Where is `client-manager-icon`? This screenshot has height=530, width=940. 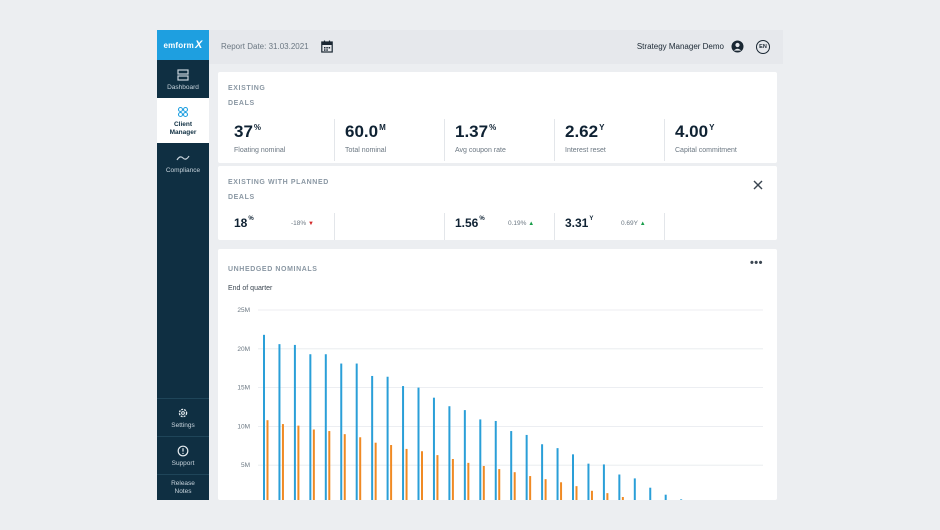 client-manager-icon is located at coordinates (183, 112).